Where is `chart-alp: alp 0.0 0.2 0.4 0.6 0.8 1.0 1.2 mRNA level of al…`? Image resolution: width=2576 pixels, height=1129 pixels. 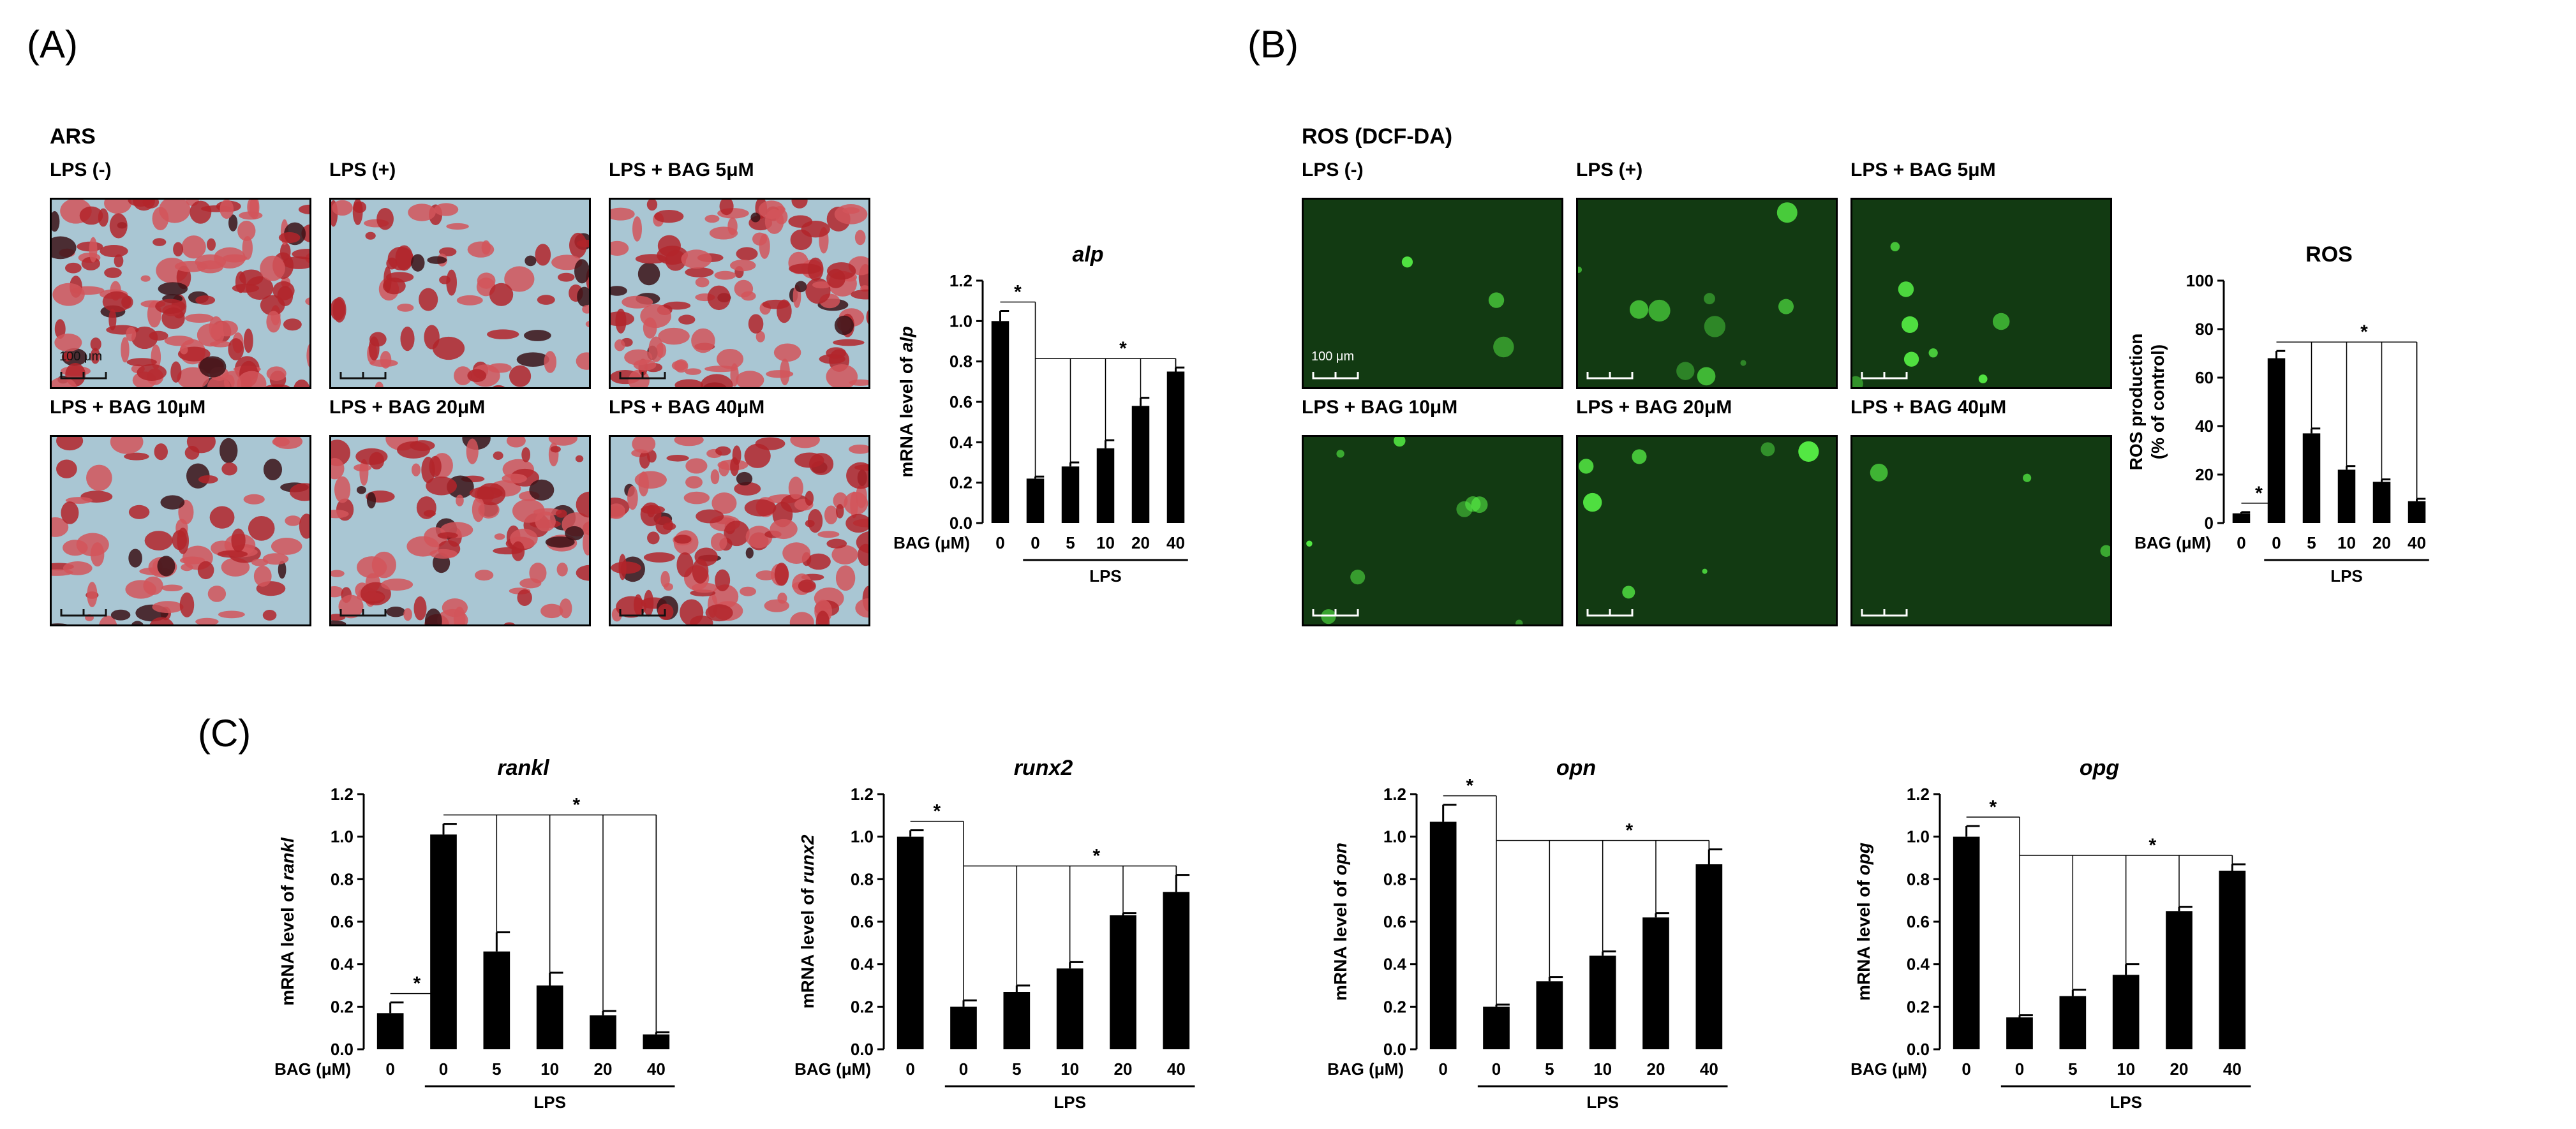 chart-alp: alp 0.0 0.2 0.4 0.6 0.8 1.0 1.2 mRNA level of al… is located at coordinates (1040, 414).